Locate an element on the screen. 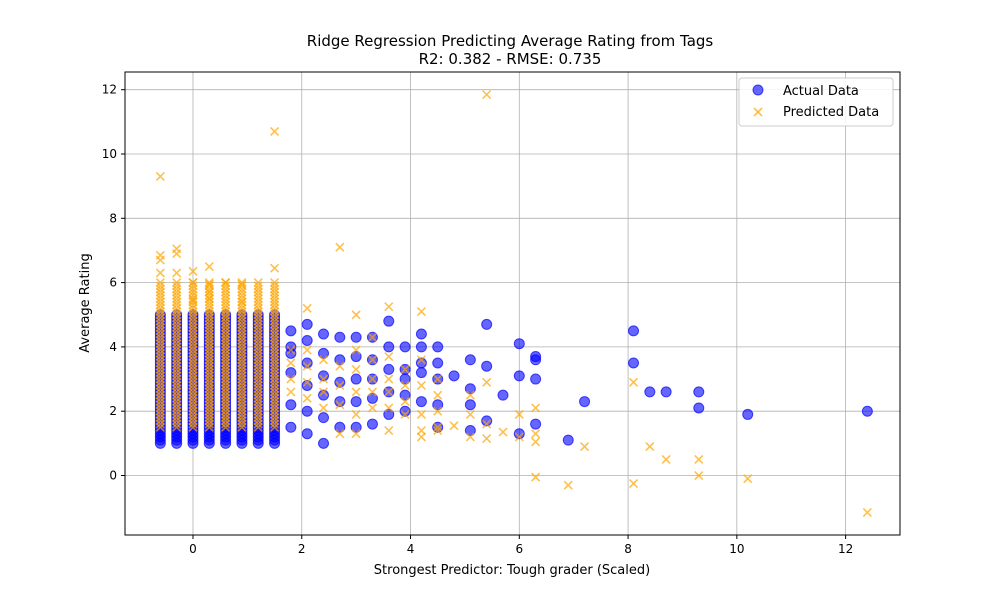  legend-box is located at coordinates (816, 102).